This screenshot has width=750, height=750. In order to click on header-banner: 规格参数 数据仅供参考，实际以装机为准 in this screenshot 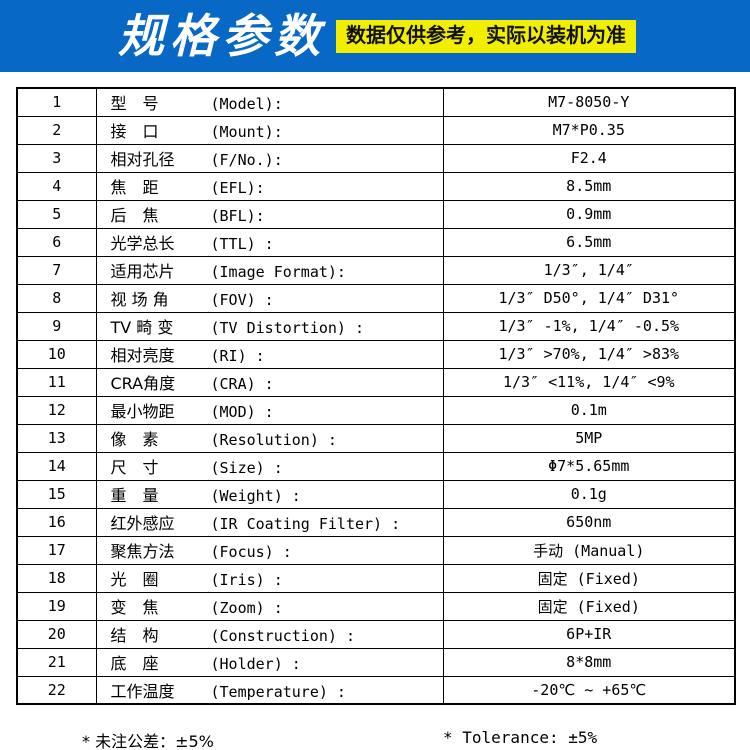, I will do `click(375, 36)`.